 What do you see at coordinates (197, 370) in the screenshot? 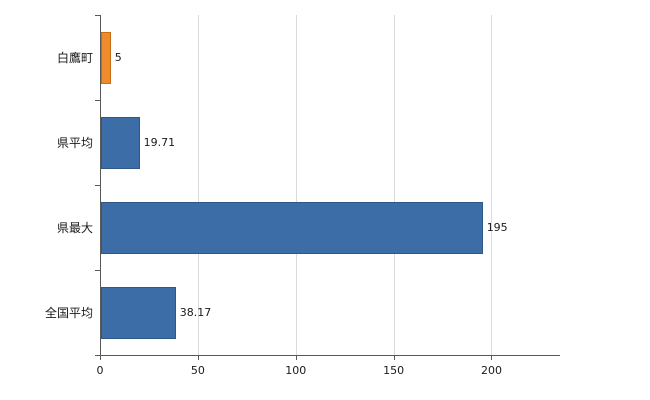
I see `x-axis-tick-label: 50` at bounding box center [197, 370].